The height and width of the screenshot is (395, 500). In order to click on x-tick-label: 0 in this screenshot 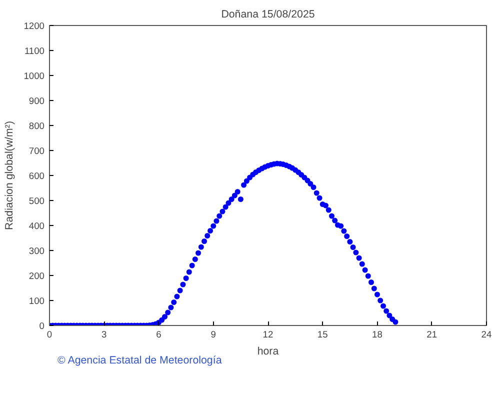, I will do `click(49, 335)`.